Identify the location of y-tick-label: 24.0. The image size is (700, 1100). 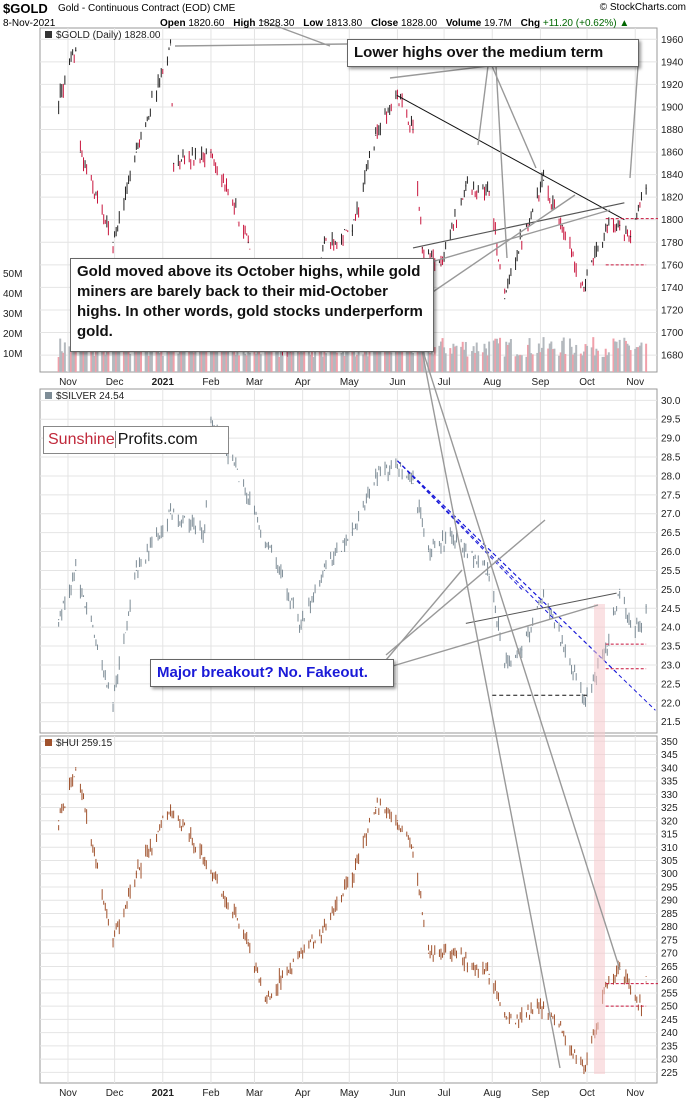
(671, 628).